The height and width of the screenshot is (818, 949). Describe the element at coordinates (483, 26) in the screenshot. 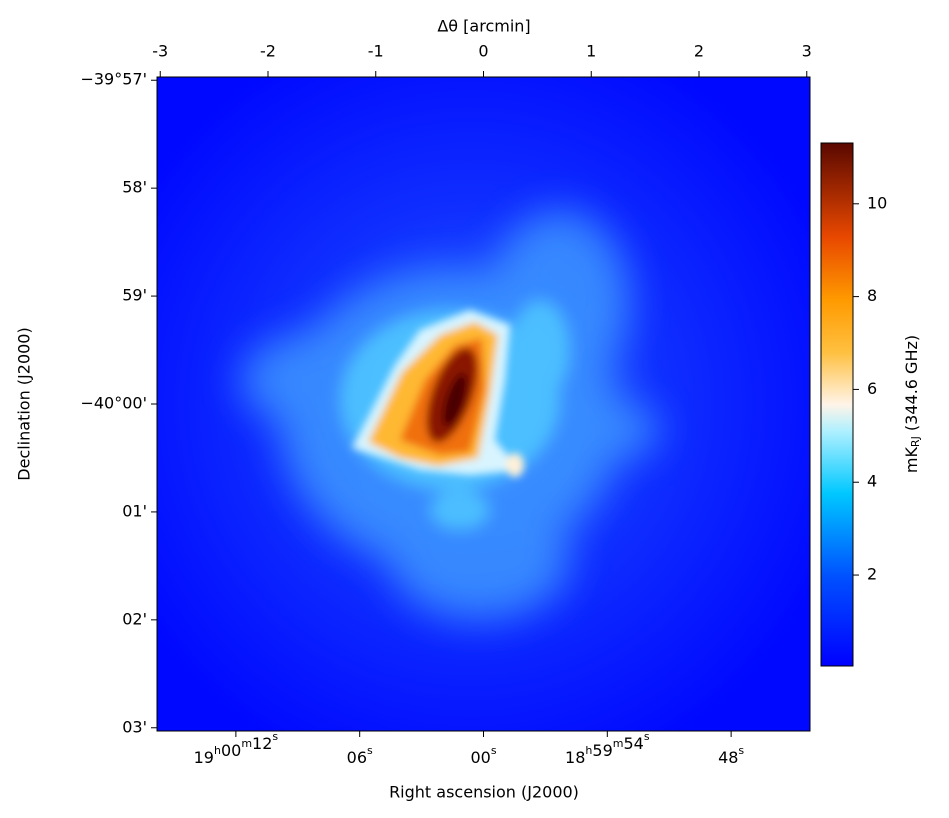

I see `top-axis-label: Δθ [arcmin]` at that location.